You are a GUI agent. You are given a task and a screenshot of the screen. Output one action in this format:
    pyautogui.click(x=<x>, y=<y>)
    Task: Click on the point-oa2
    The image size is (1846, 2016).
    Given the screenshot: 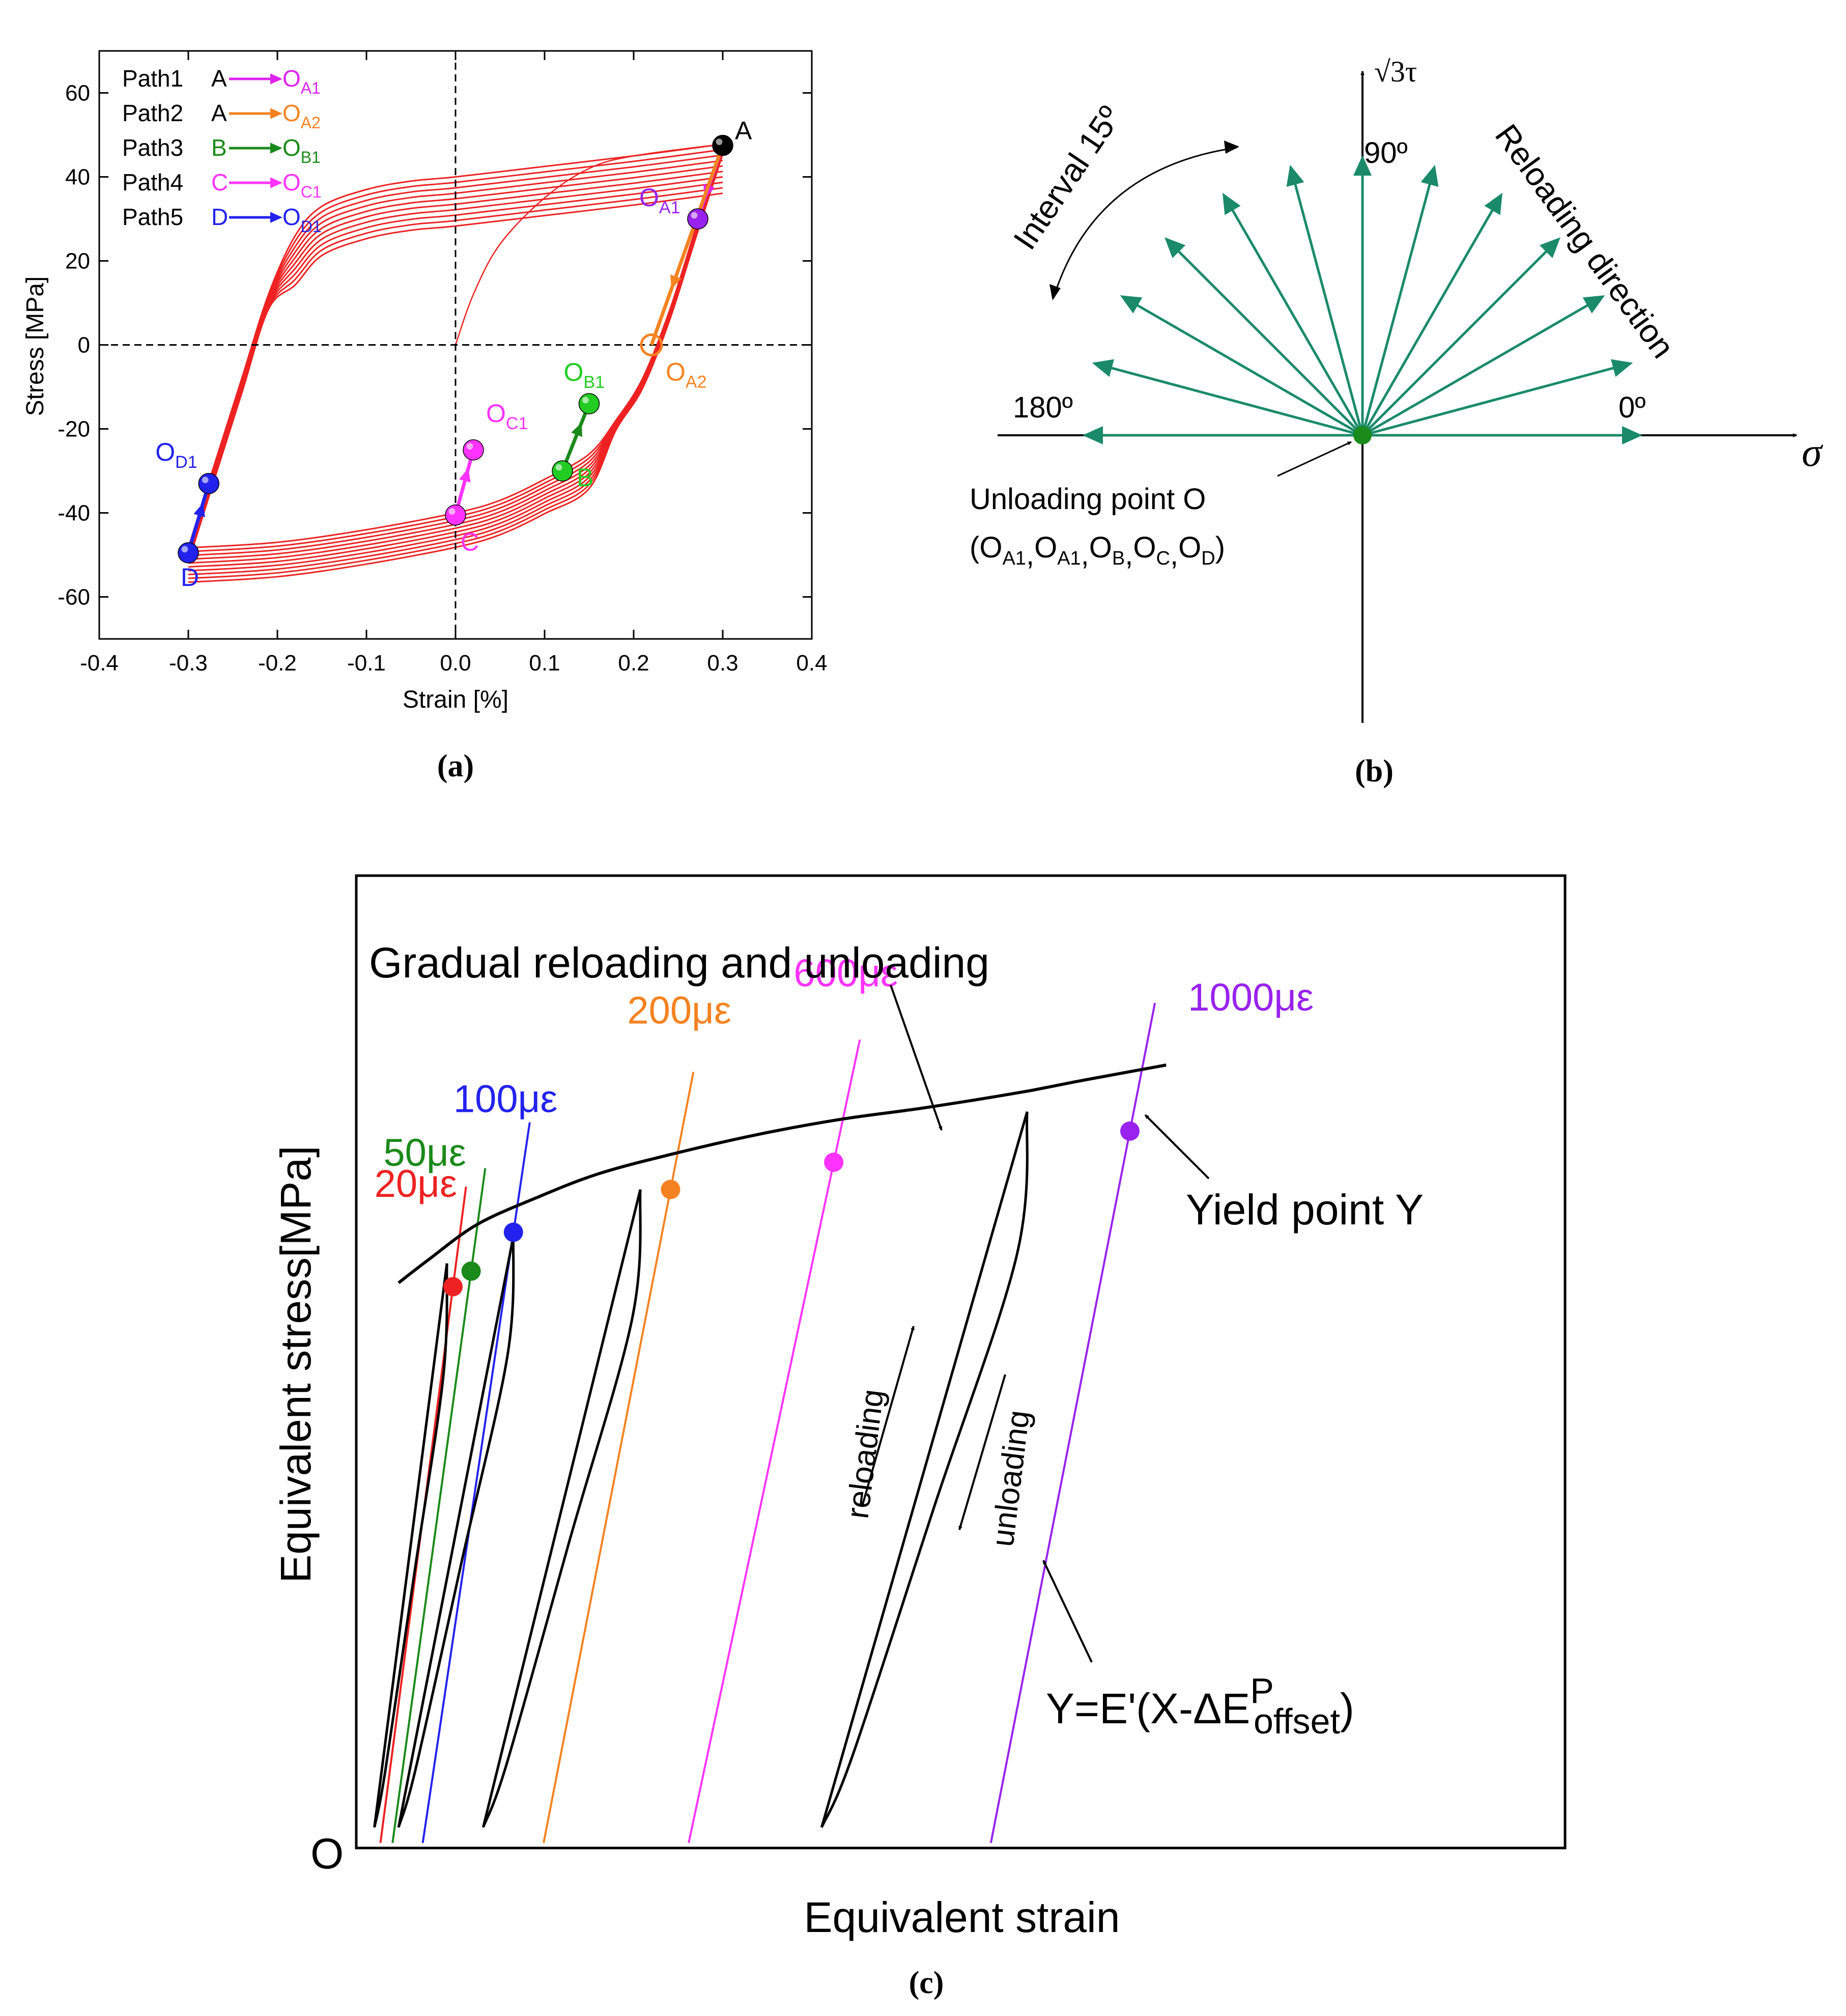 What is the action you would take?
    pyautogui.click(x=652, y=344)
    